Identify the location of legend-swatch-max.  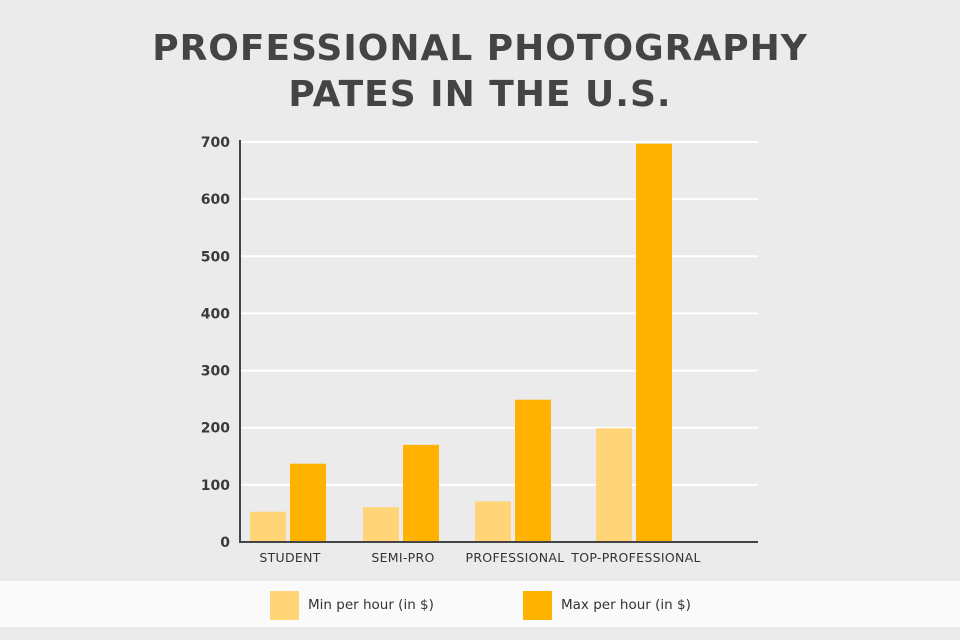
(537, 605).